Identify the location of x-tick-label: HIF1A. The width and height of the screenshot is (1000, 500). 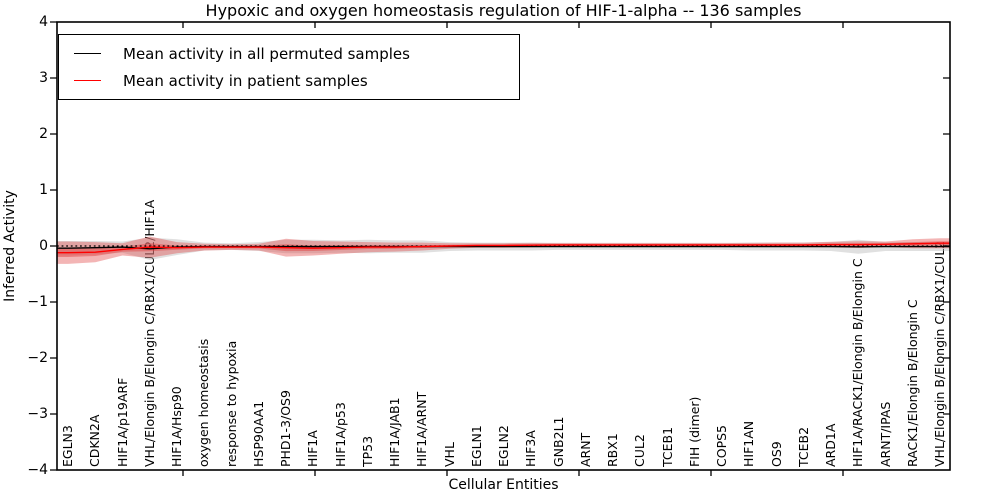
(313, 448).